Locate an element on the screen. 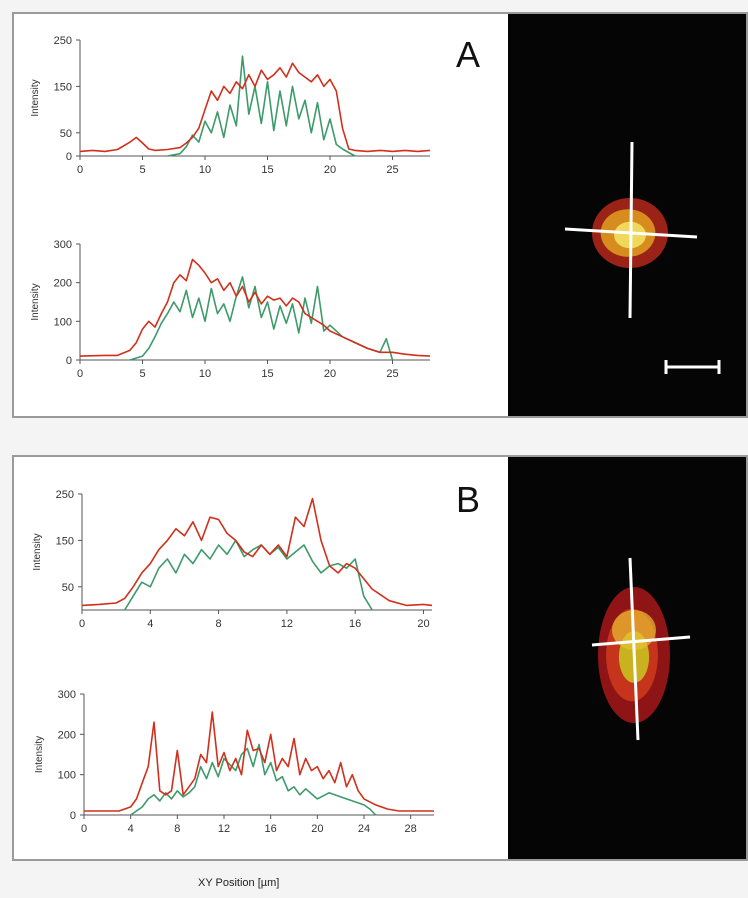 This screenshot has width=748, height=898. x-tick-label: 28 is located at coordinates (411, 829).